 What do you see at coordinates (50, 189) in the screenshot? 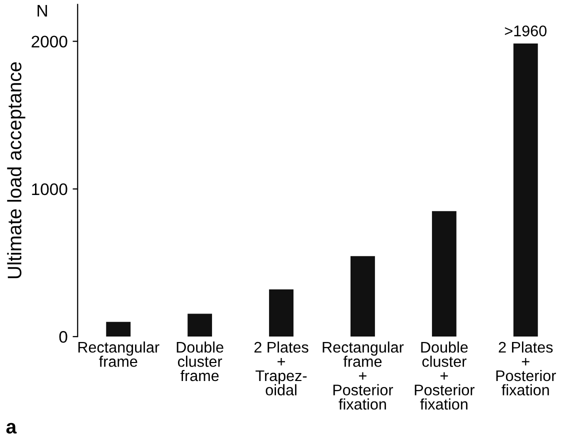
I see `y-tick-label: 1000` at bounding box center [50, 189].